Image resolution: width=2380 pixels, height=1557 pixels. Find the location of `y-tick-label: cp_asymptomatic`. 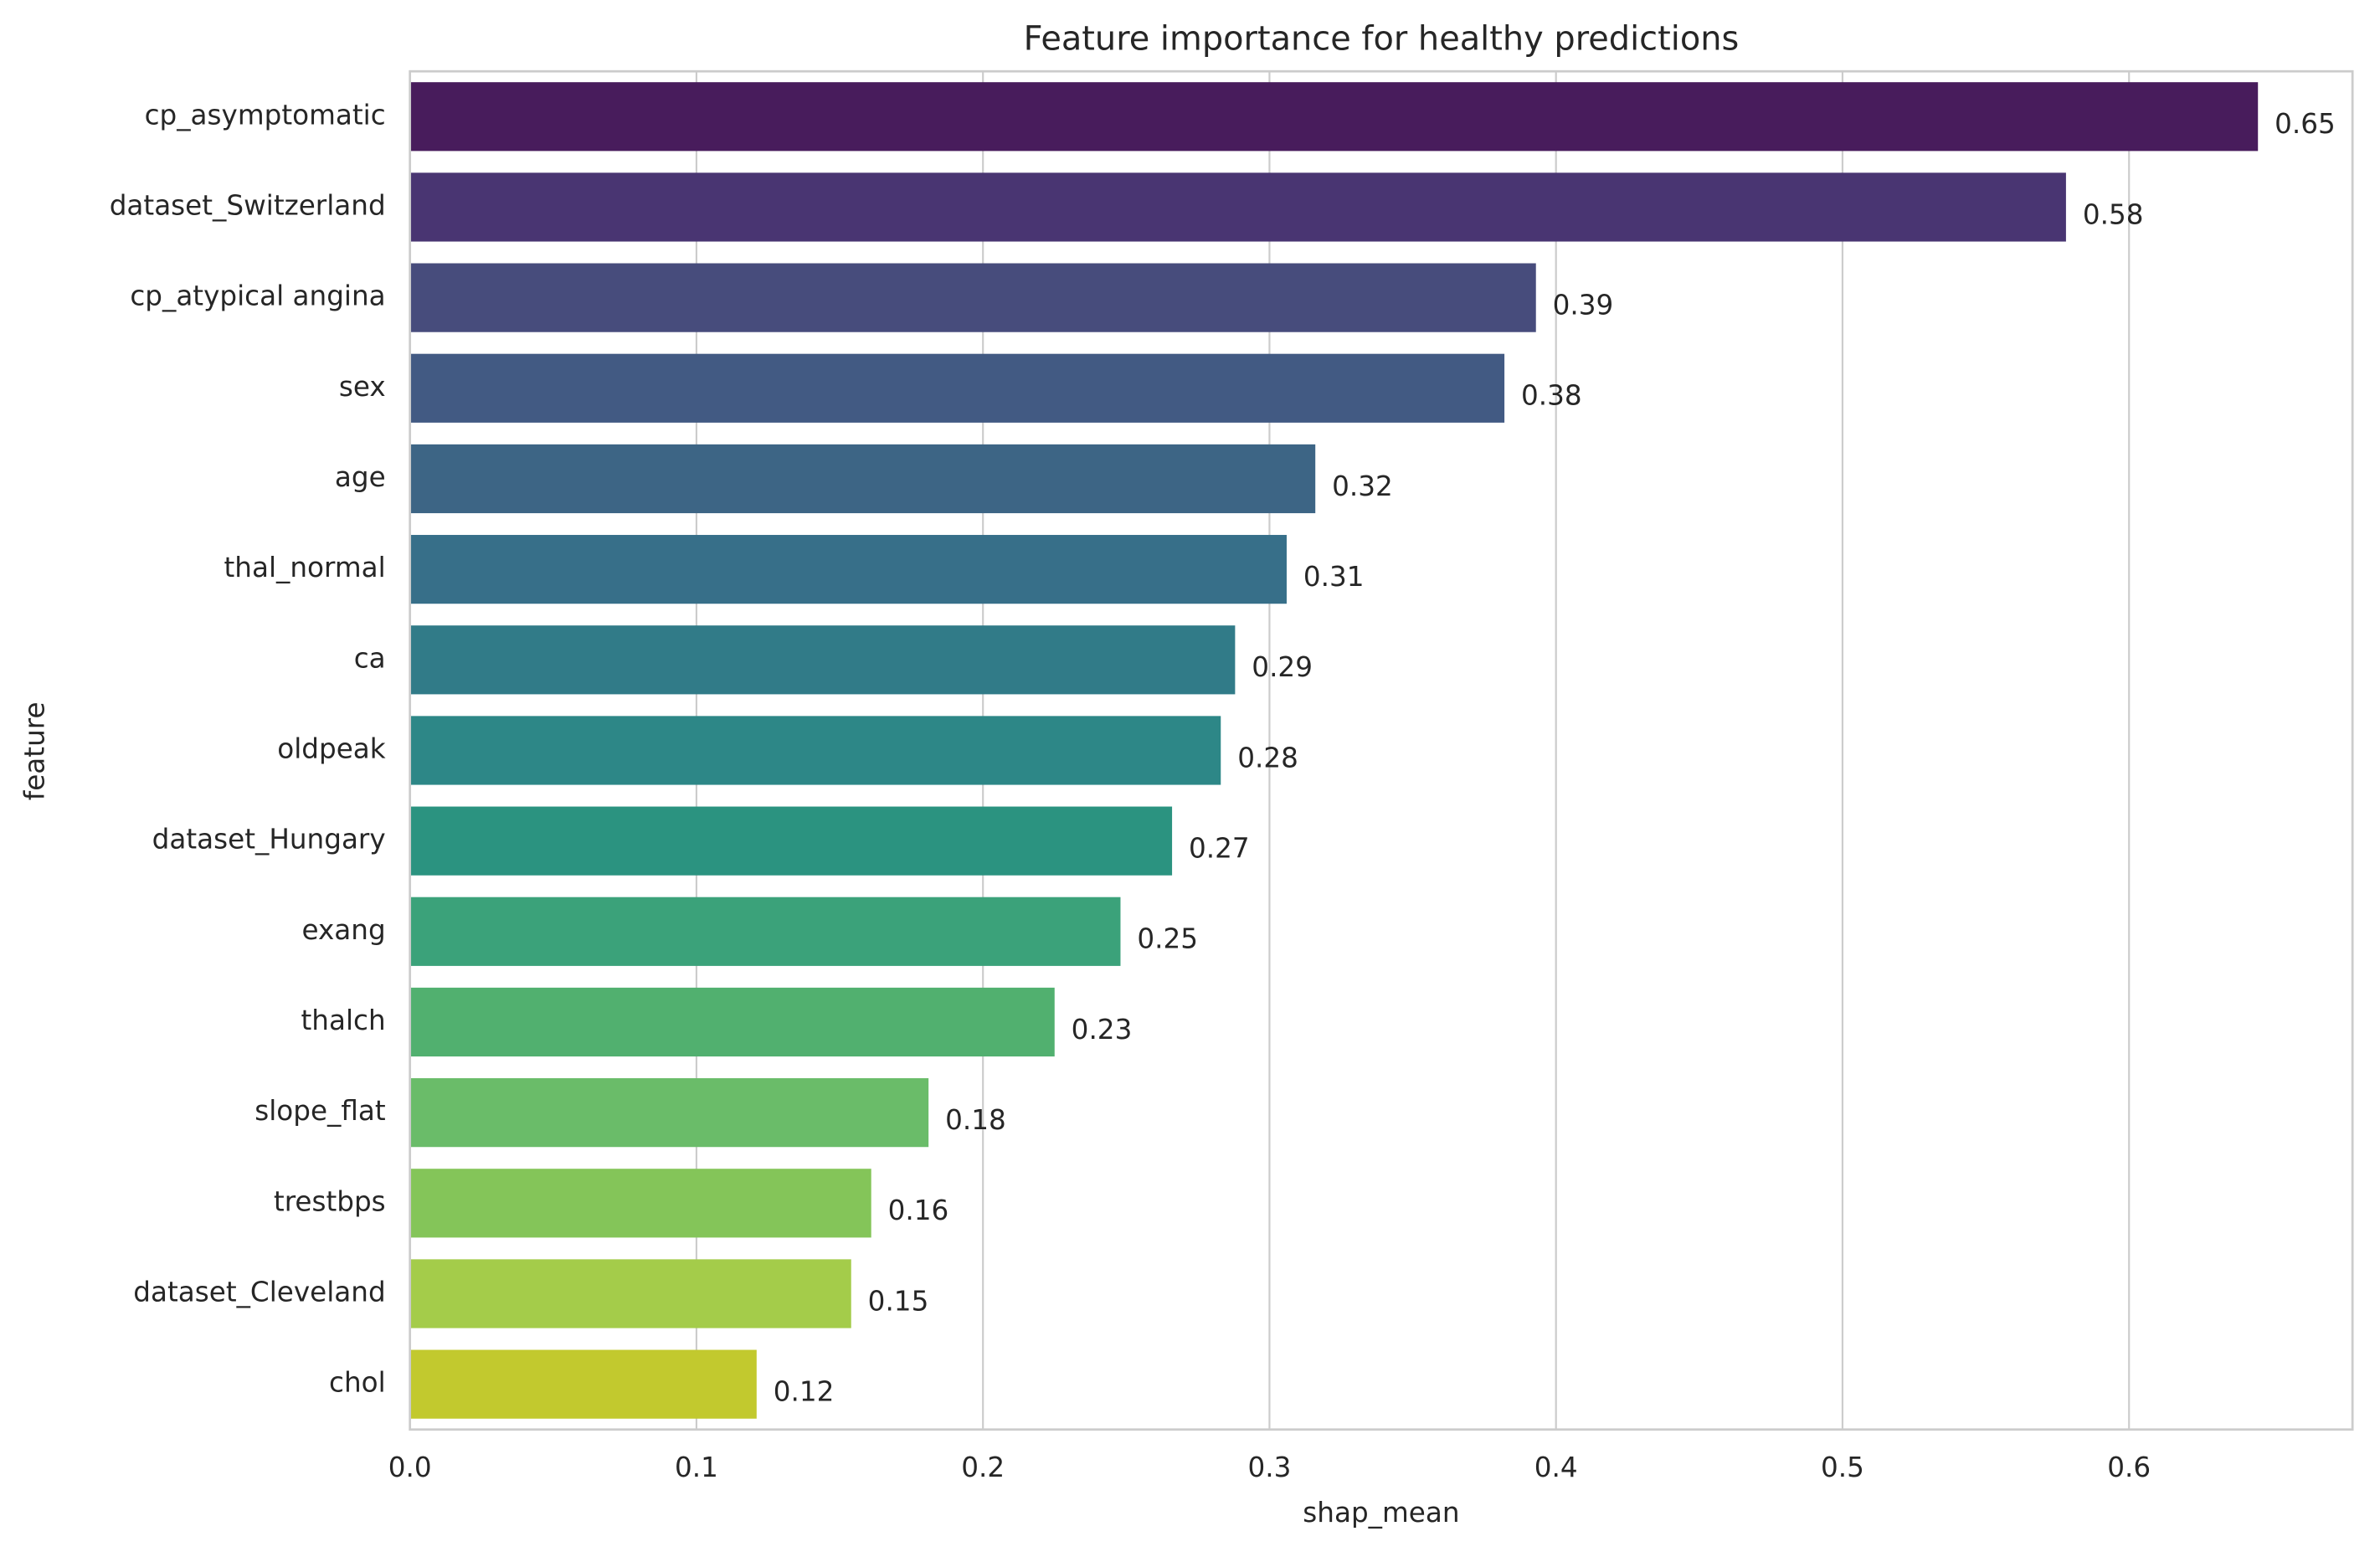

y-tick-label: cp_asymptomatic is located at coordinates (265, 115).